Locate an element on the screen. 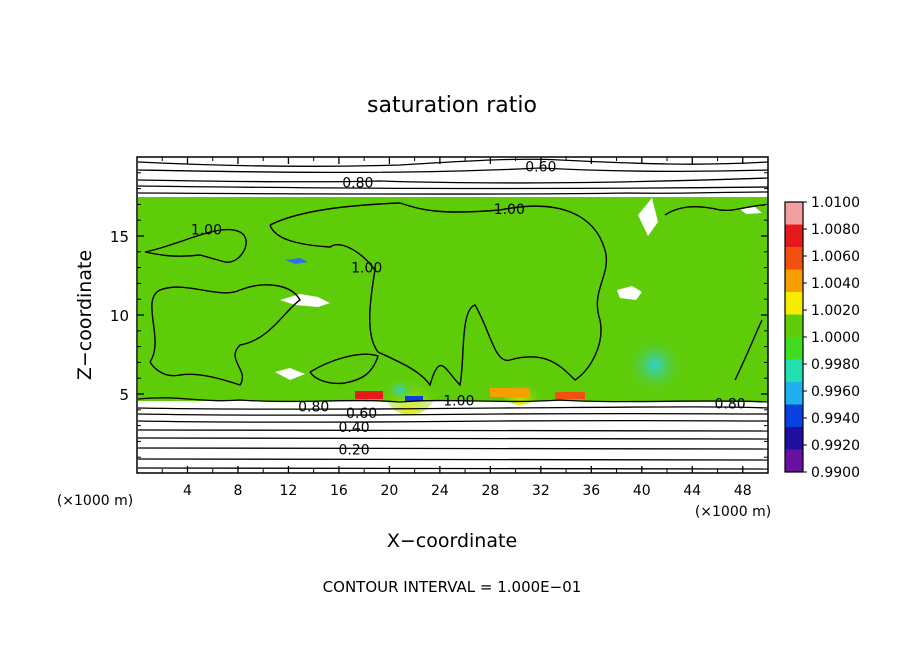 Image resolution: width=904 pixels, height=654 pixels. x-axis-label: X−coordinate is located at coordinates (452, 541).